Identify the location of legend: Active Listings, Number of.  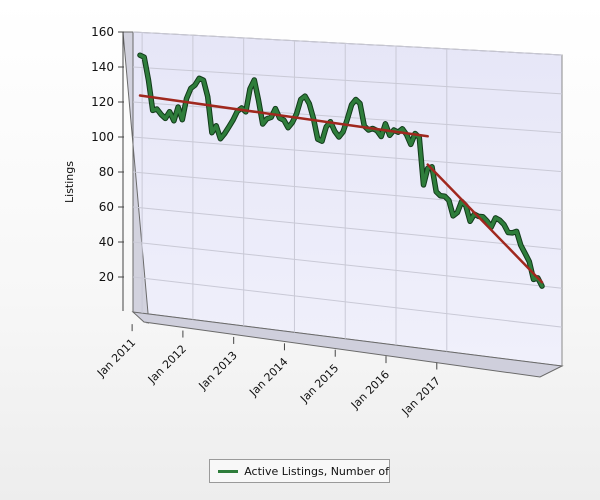
(299, 471).